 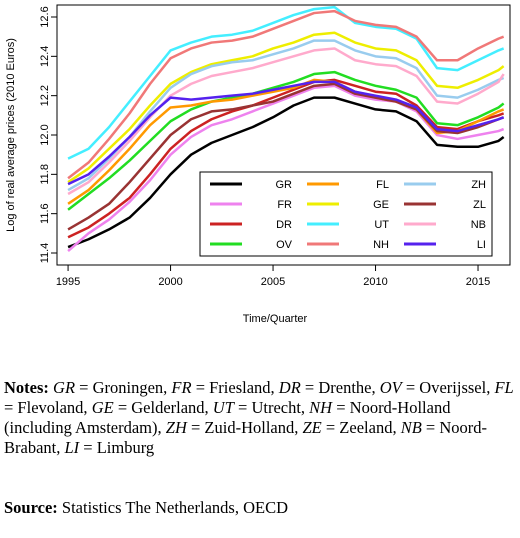 What do you see at coordinates (170, 282) in the screenshot?
I see `x-tick-label: 2000` at bounding box center [170, 282].